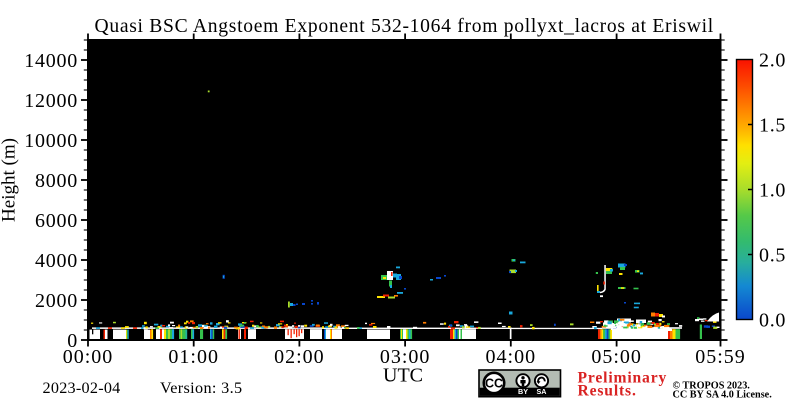  Describe the element at coordinates (403, 376) in the screenshot. I see `svg-text: UTC` at that location.